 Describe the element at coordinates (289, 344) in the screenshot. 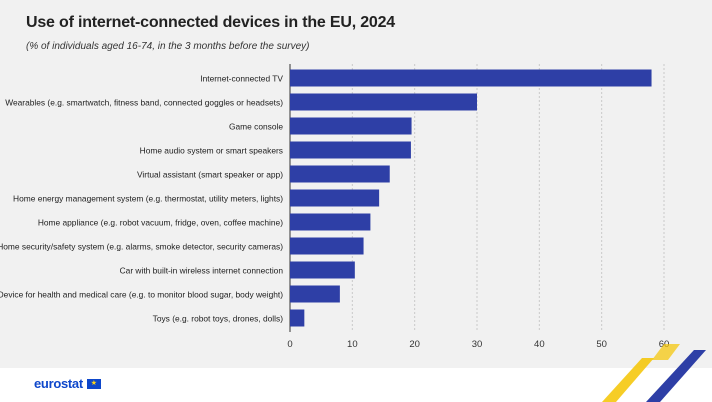

I see `x-tick-label: 0` at that location.